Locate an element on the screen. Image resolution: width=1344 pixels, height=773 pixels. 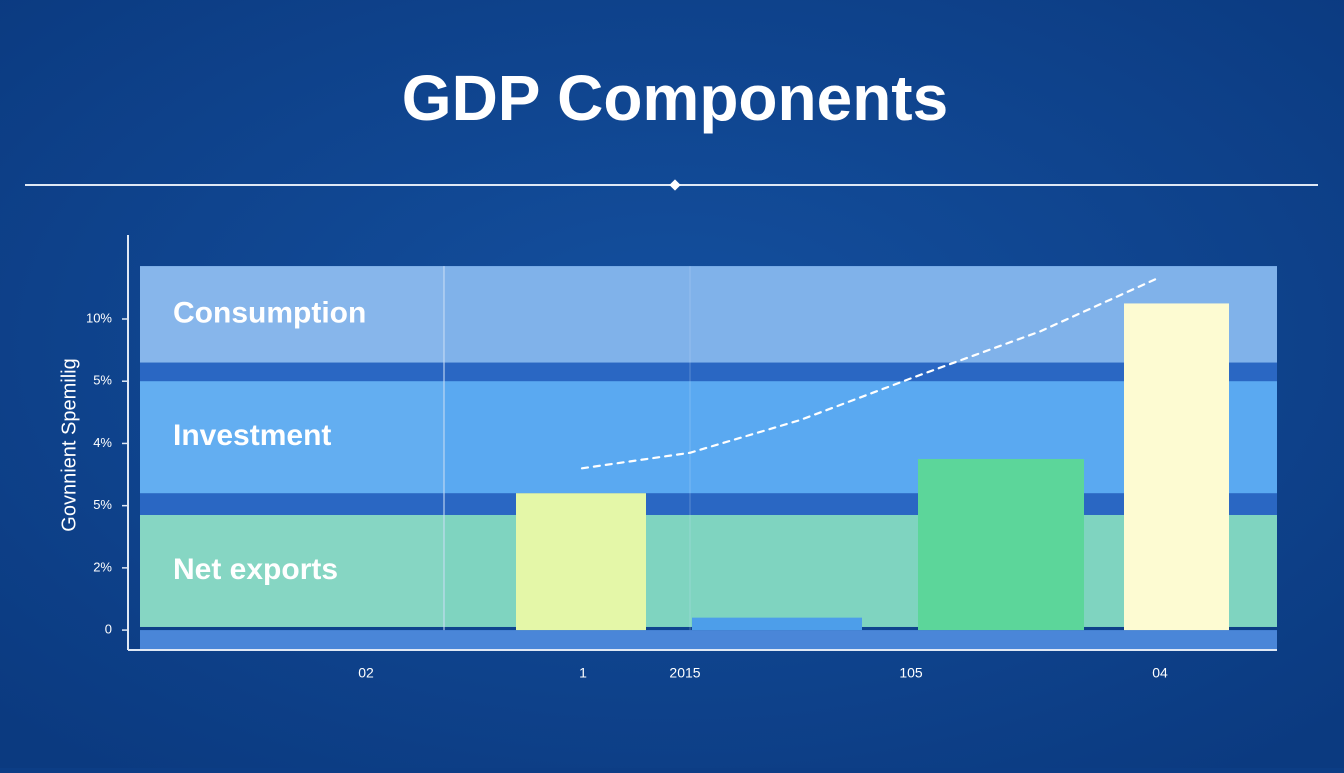
band-label: Consumption is located at coordinates (269, 312).